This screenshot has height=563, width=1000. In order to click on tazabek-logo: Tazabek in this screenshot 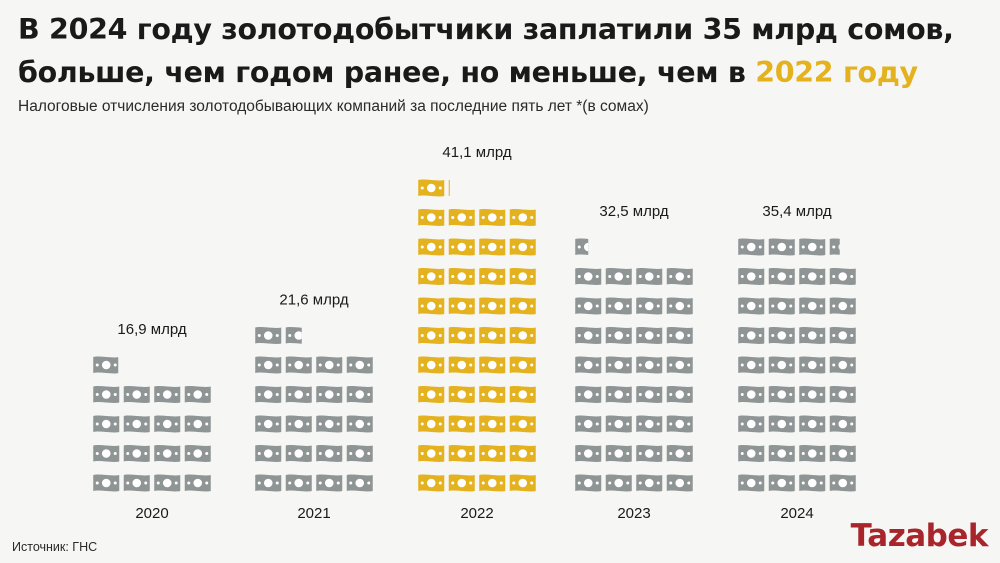, I will do `click(919, 536)`.